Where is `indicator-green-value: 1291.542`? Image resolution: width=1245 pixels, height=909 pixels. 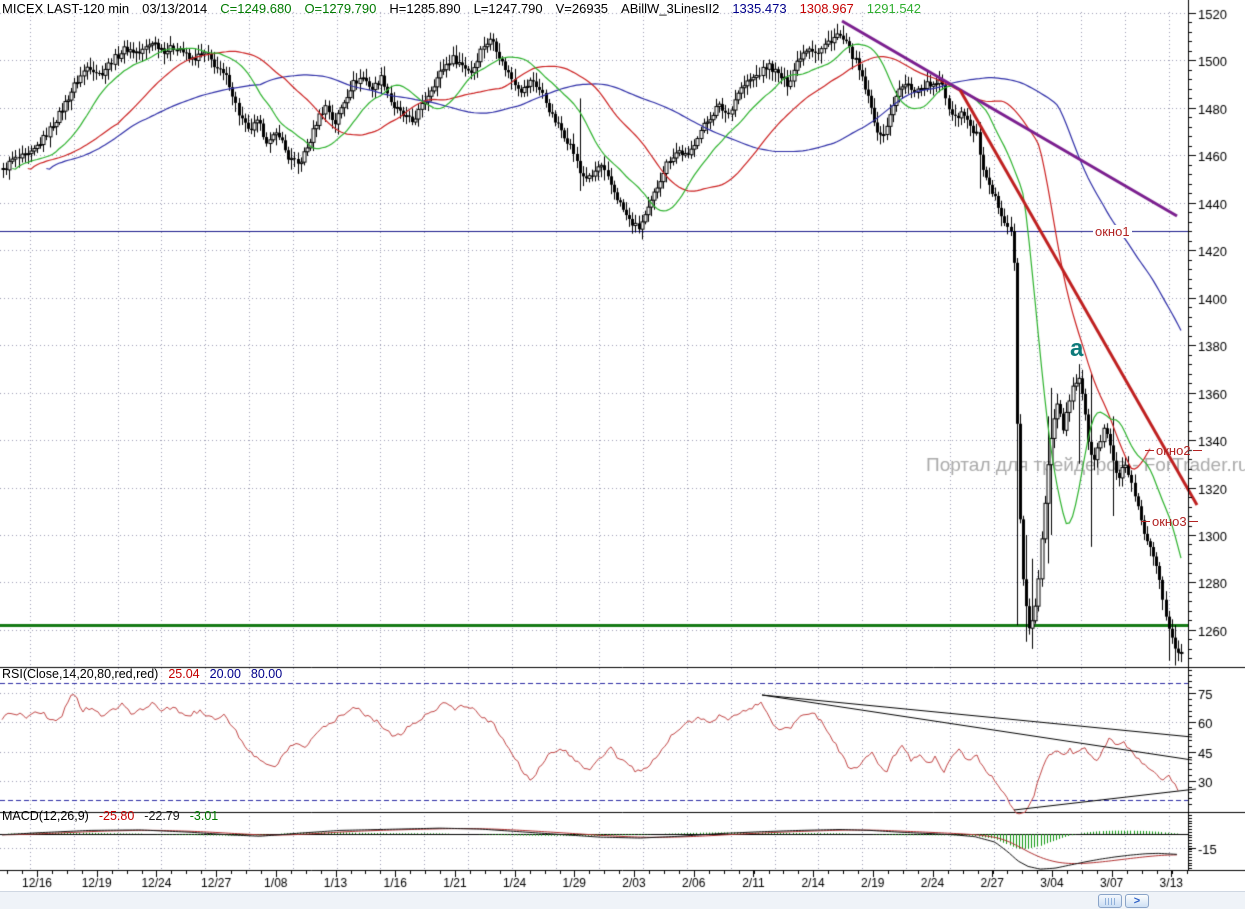
indicator-green-value: 1291.542 is located at coordinates (894, 8).